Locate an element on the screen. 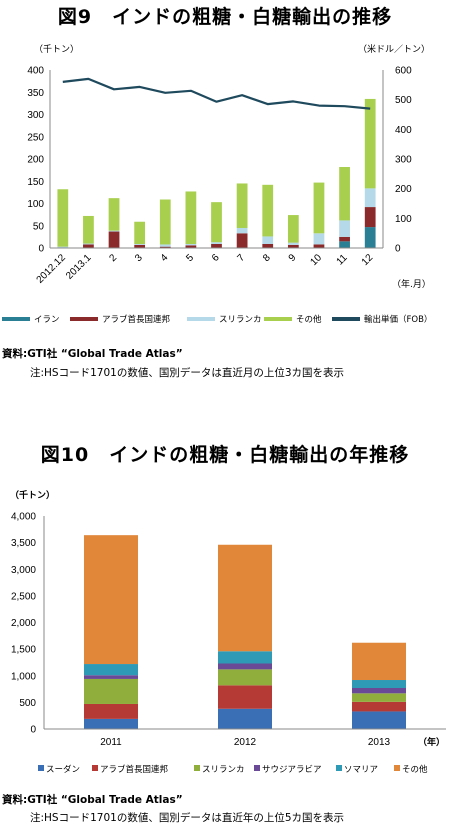  y2-tick-label: 400 is located at coordinates (403, 130).